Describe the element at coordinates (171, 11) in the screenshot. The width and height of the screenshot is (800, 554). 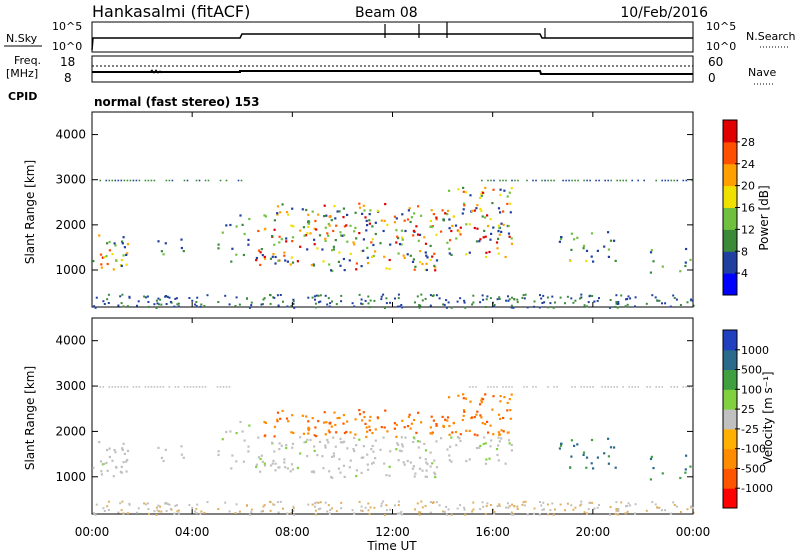
I see `station-title: Hankasalmi (fitACF)` at that location.